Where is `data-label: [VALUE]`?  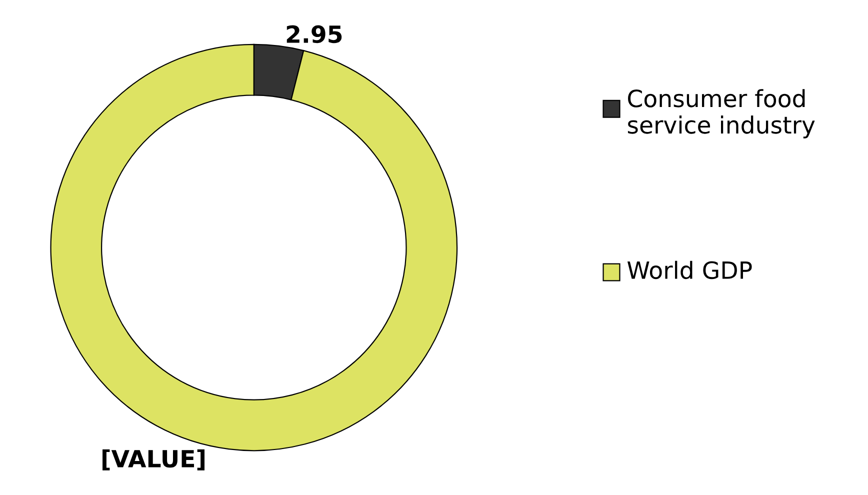 data-label: [VALUE] is located at coordinates (153, 459).